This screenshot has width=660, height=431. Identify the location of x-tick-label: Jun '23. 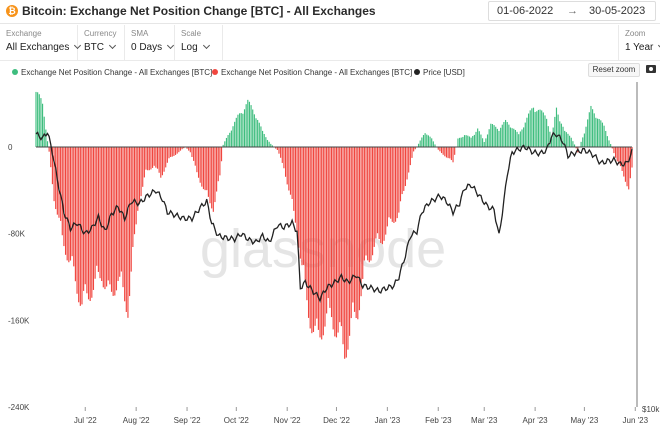
(636, 420).